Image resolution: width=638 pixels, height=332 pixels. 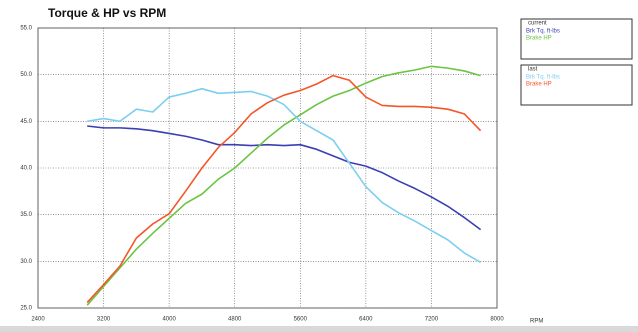 What do you see at coordinates (26, 29) in the screenshot?
I see `y-tick-label: 55.0` at bounding box center [26, 29].